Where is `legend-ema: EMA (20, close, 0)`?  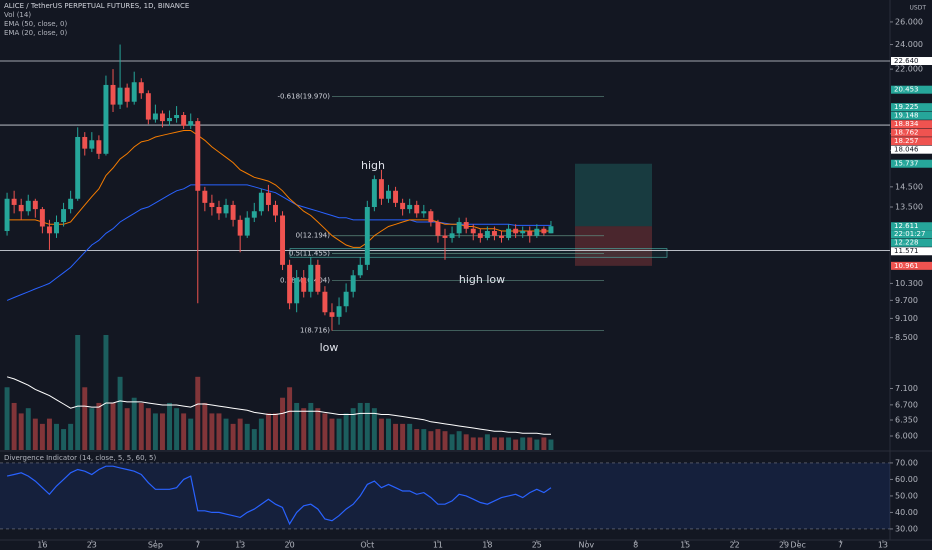 legend-ema: EMA (20, close, 0) is located at coordinates (35, 33).